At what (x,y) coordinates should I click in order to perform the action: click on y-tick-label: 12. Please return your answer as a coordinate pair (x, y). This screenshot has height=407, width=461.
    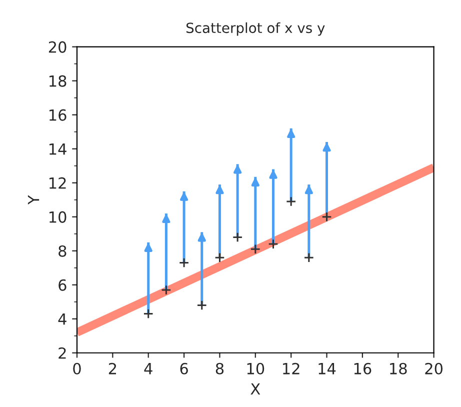
    Looking at the image, I should click on (58, 183).